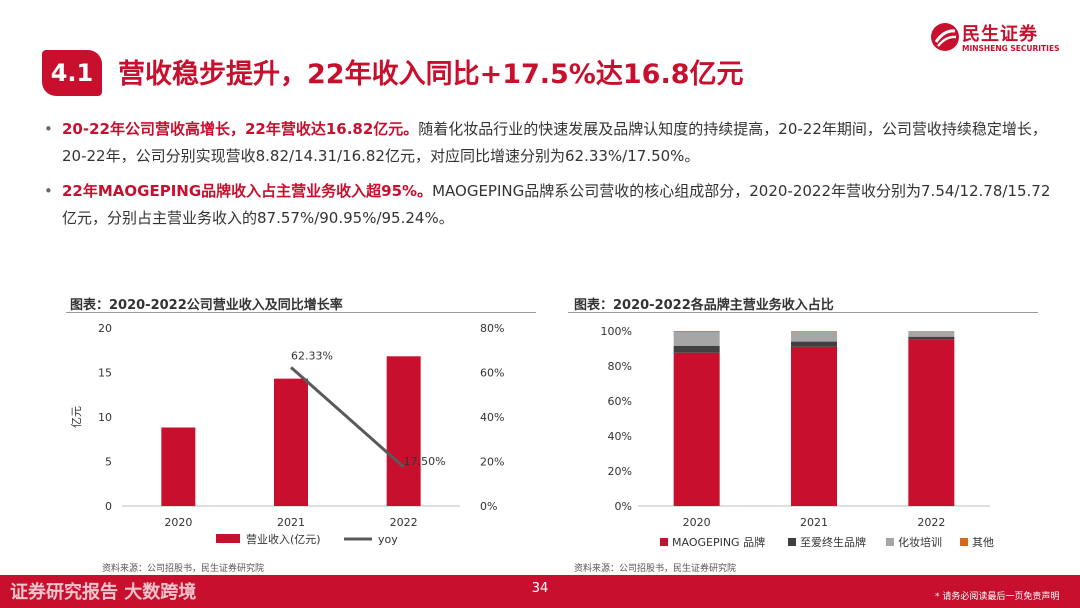 The height and width of the screenshot is (608, 1080). Describe the element at coordinates (540, 588) in the screenshot. I see `page-number: 34` at that location.